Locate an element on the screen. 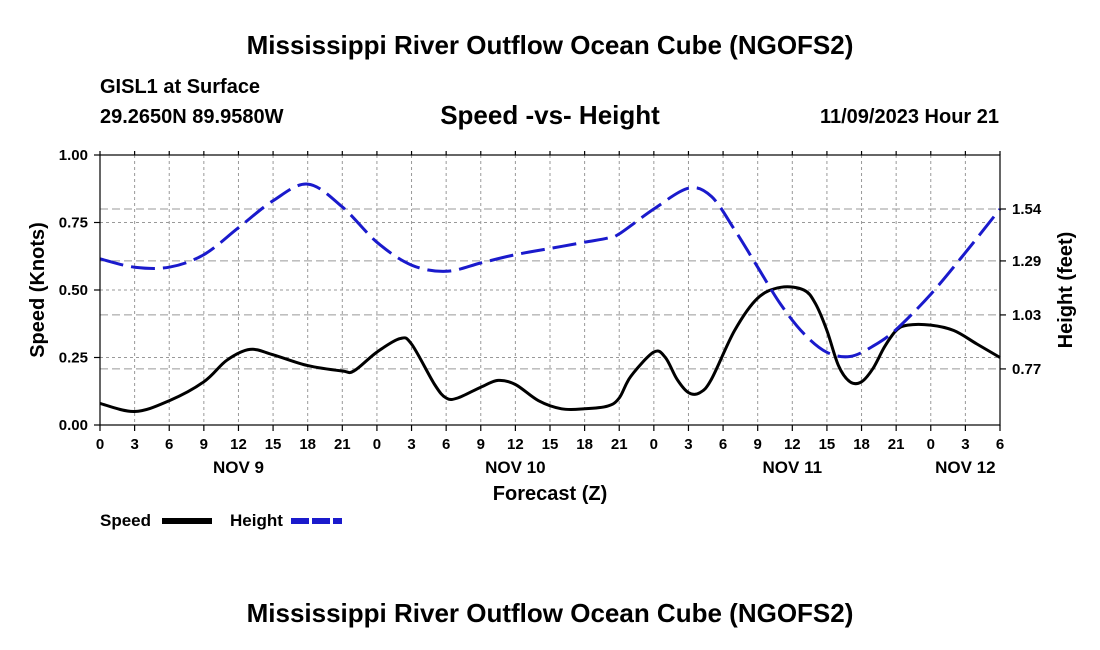 The width and height of the screenshot is (1100, 650). day-label: NOV 12 is located at coordinates (965, 467).